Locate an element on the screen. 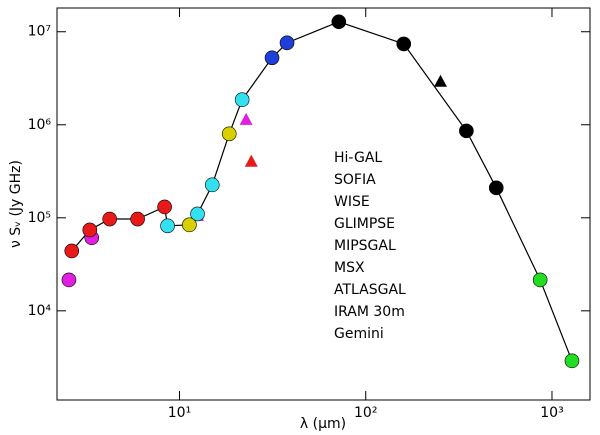 This screenshot has width=600, height=435. legend-entry: Hi-GAL is located at coordinates (358, 158).